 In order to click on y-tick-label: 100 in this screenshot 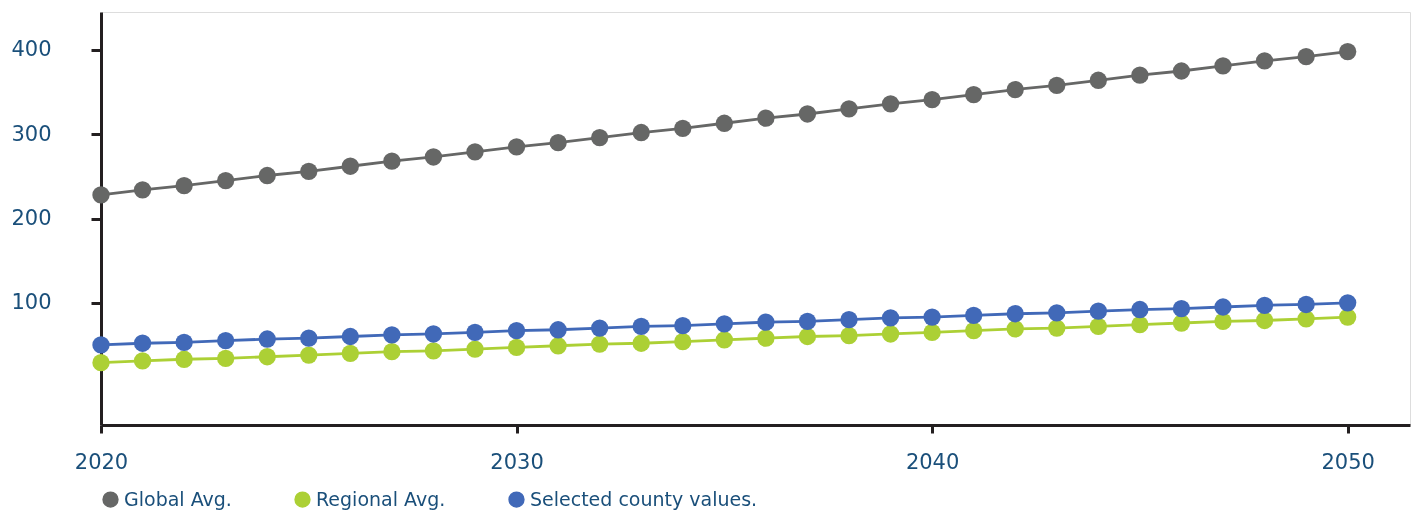, I will do `click(31, 302)`.